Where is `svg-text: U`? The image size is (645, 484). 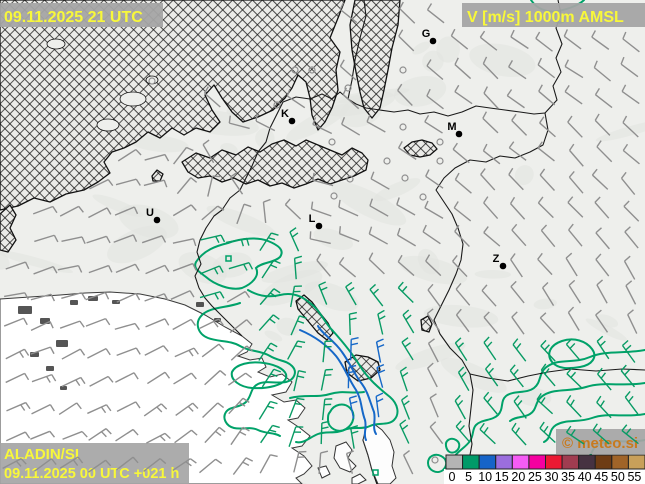 svg-text: U is located at coordinates (150, 213).